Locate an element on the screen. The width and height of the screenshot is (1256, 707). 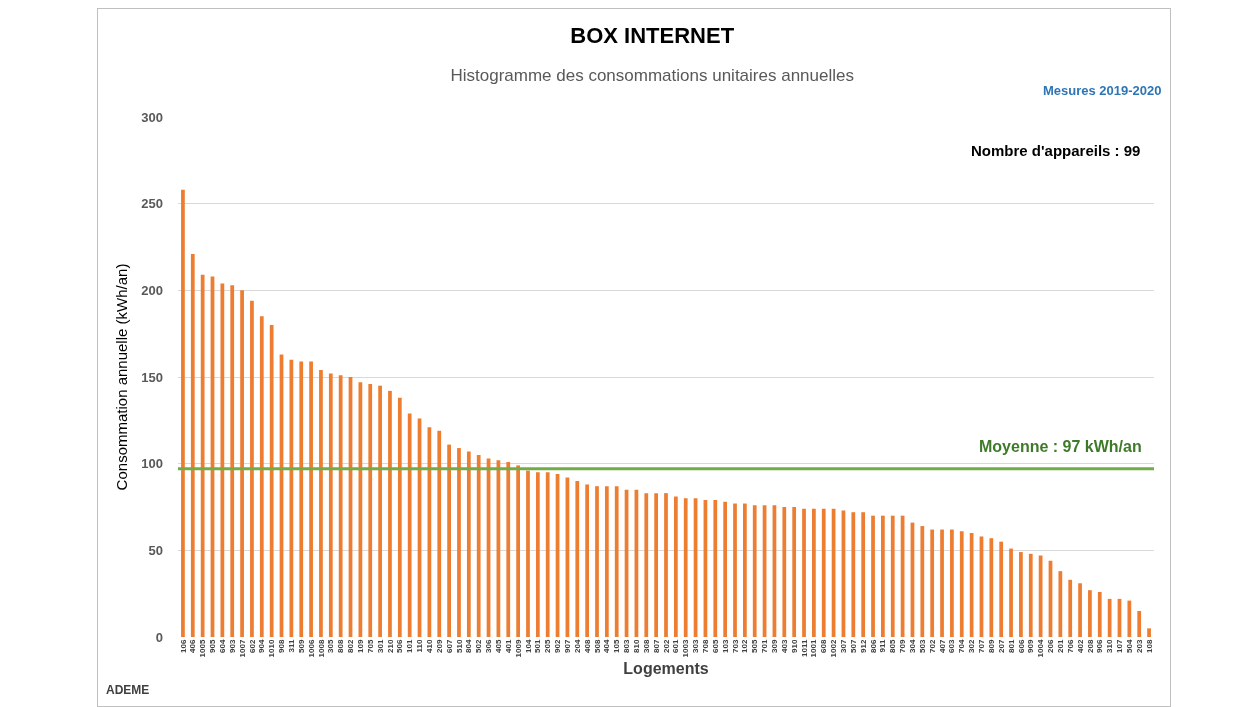
x-tick-label: 805 is located at coordinates (893, 646).